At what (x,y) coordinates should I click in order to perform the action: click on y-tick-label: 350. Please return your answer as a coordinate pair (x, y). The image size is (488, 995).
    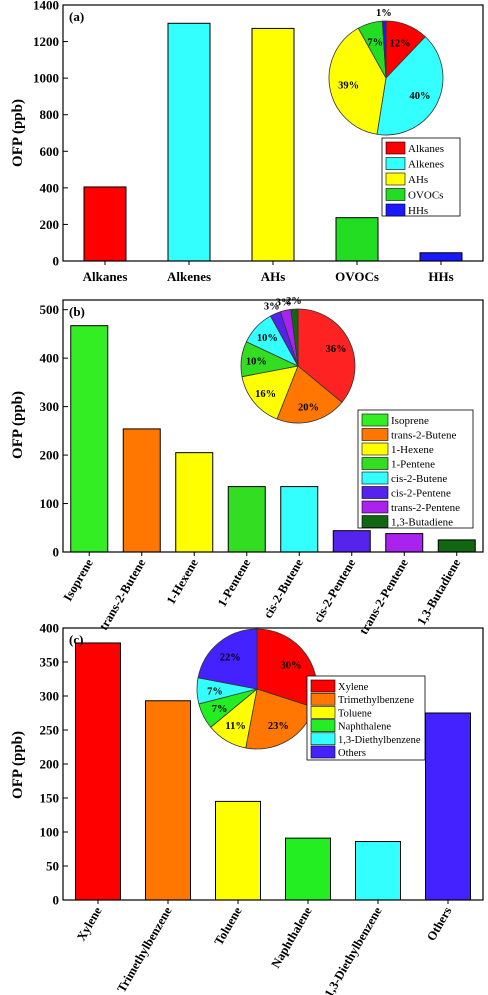
    Looking at the image, I should click on (50, 662).